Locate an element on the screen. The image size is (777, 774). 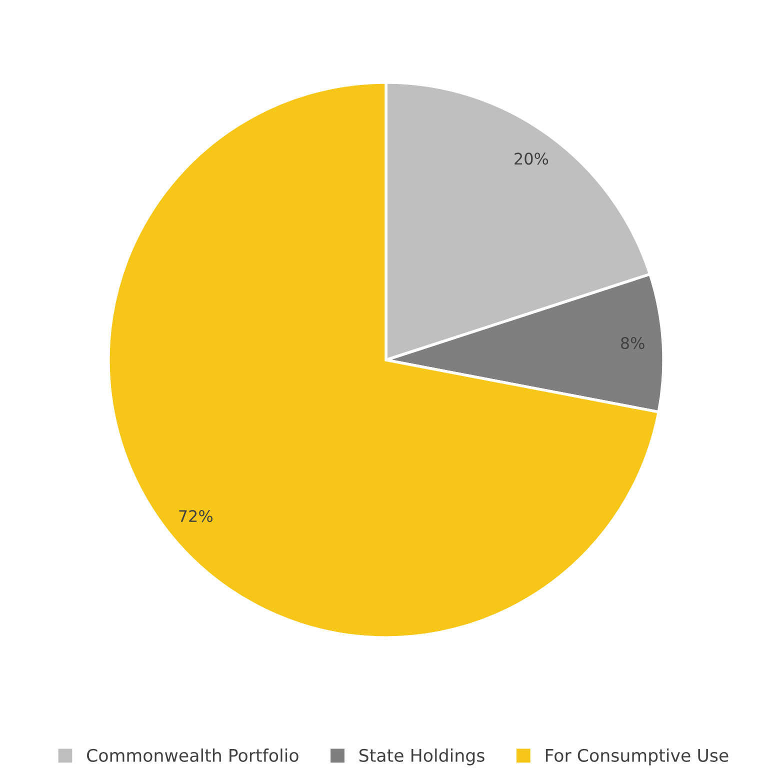
legend-label: State Holdings is located at coordinates (421, 757).